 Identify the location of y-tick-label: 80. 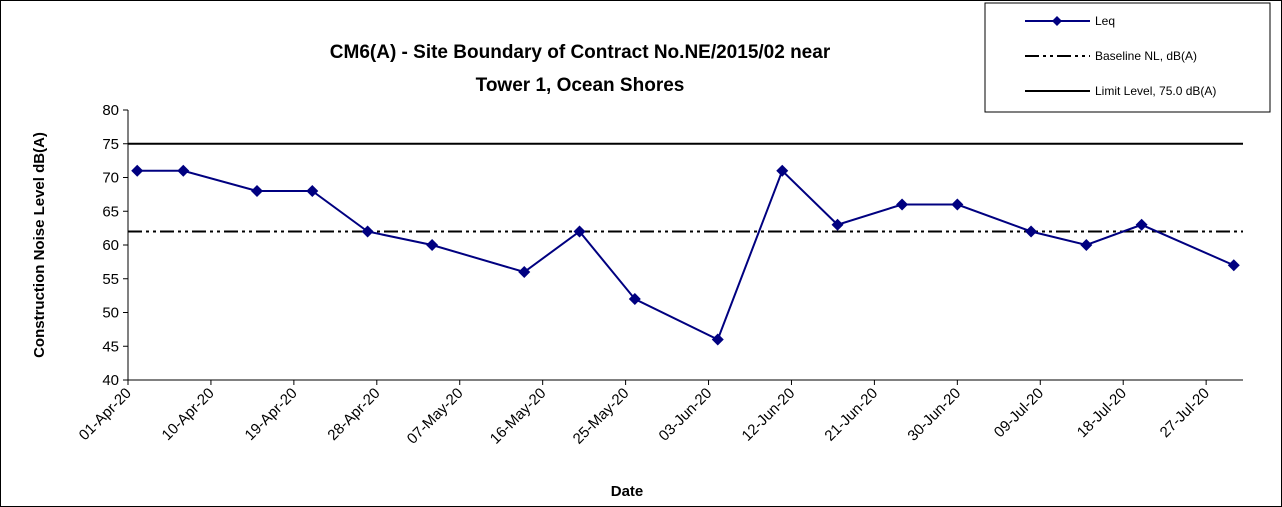
(110, 110).